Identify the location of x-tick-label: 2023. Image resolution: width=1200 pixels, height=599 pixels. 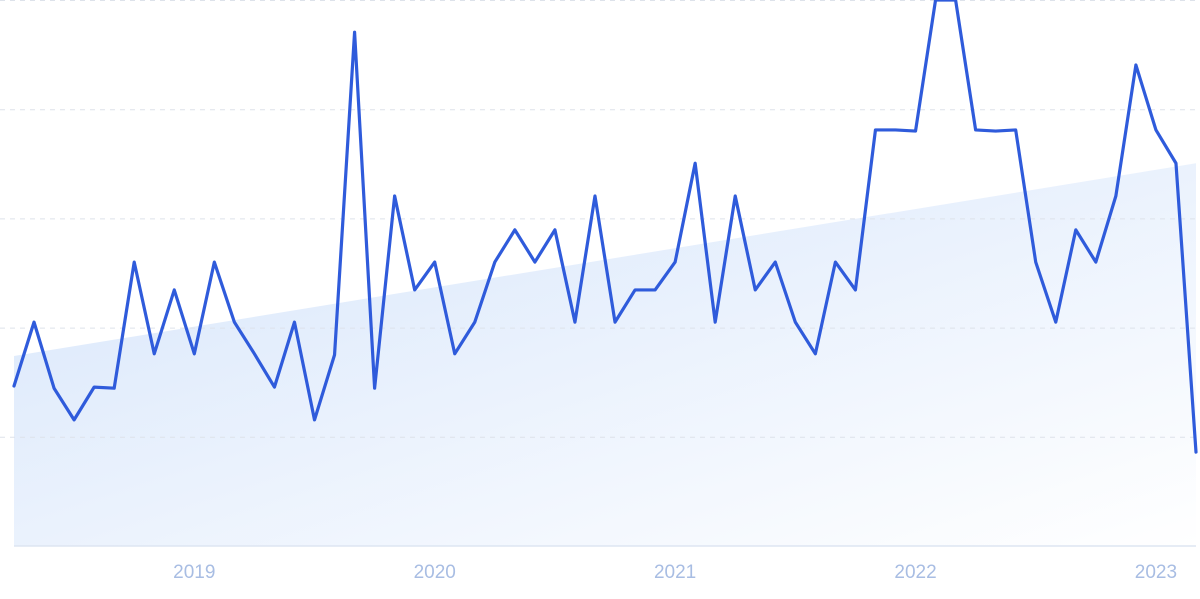
(1156, 572).